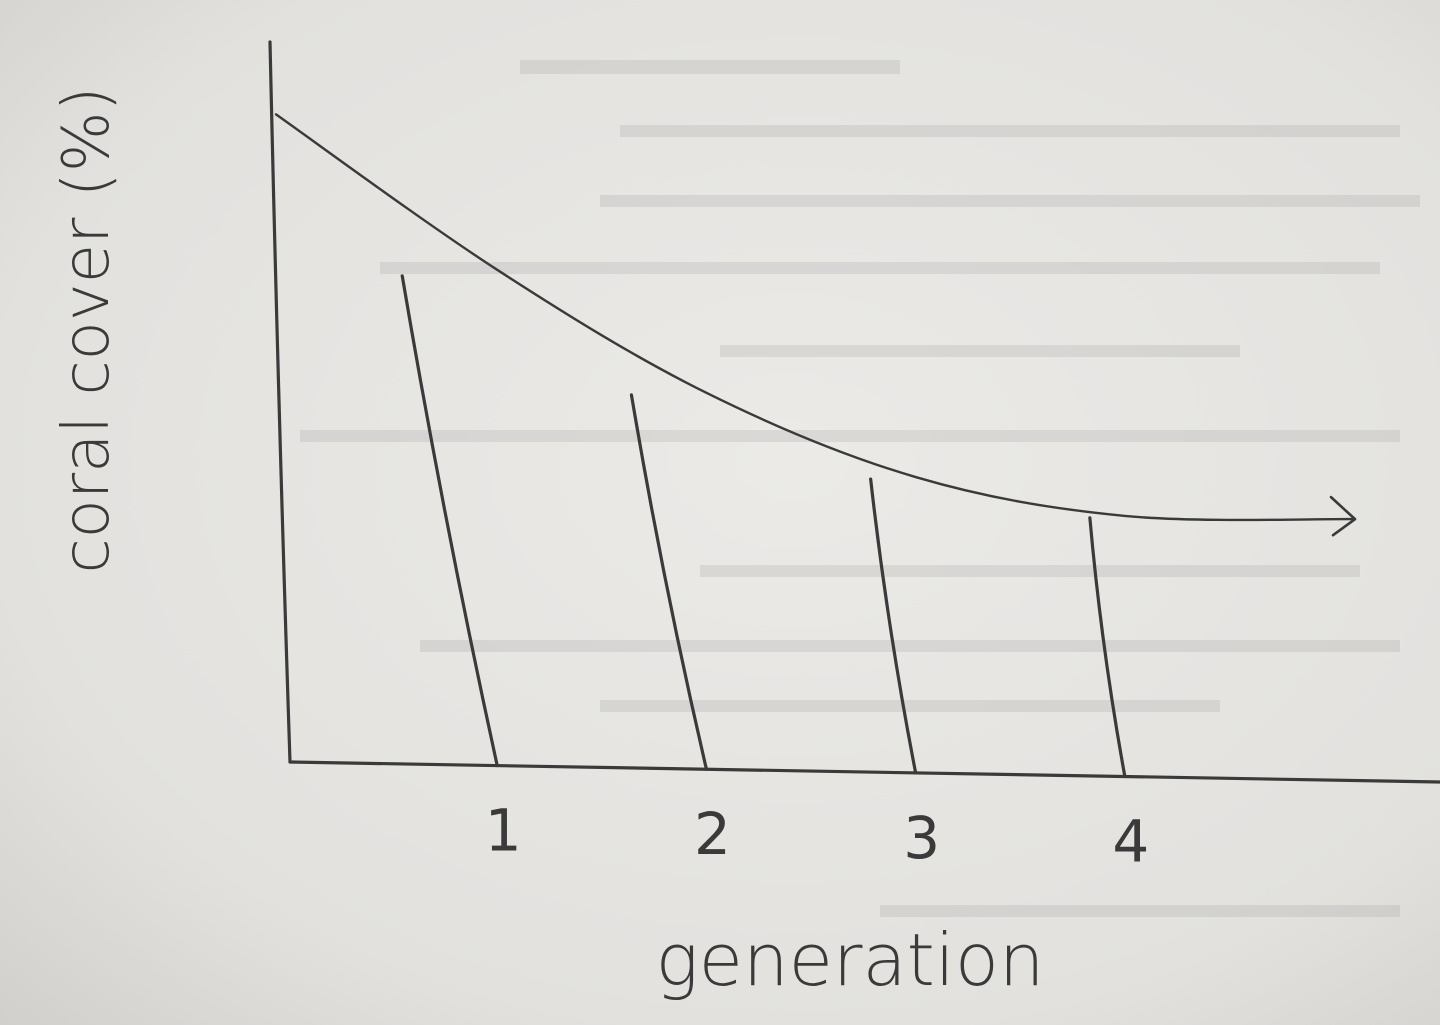 This screenshot has width=1440, height=1025. What do you see at coordinates (849, 960) in the screenshot?
I see `x-axis-label: generation` at bounding box center [849, 960].